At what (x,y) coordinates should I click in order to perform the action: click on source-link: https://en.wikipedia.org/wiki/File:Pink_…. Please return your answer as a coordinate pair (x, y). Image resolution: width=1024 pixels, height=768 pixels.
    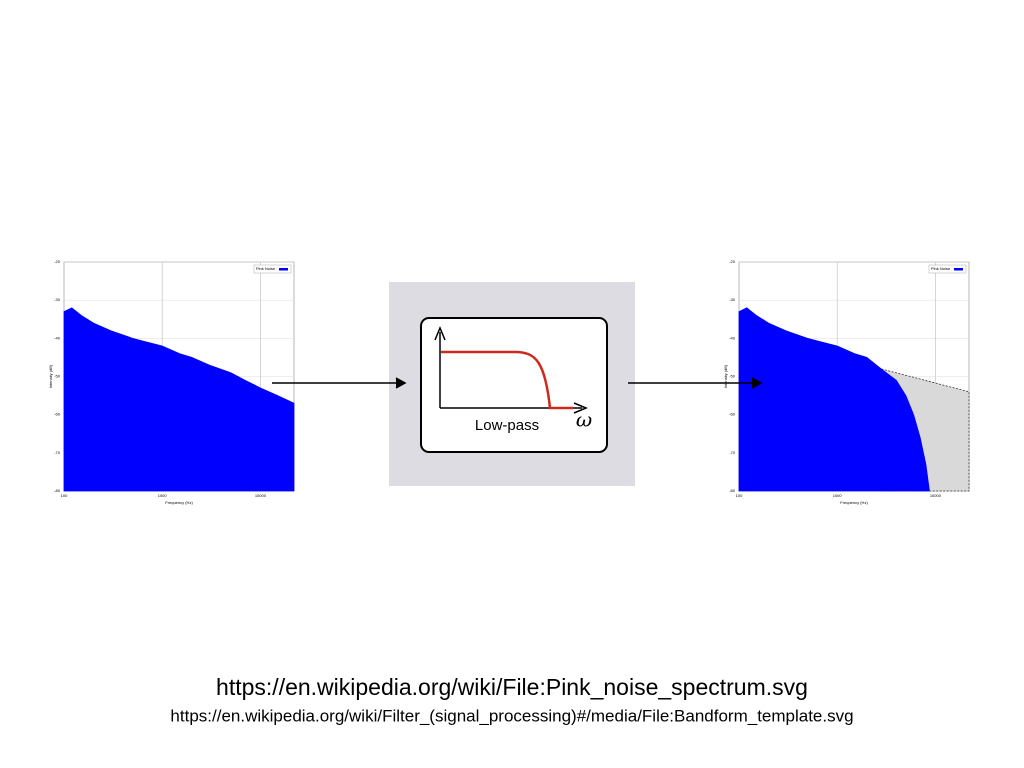
    Looking at the image, I should click on (512, 687).